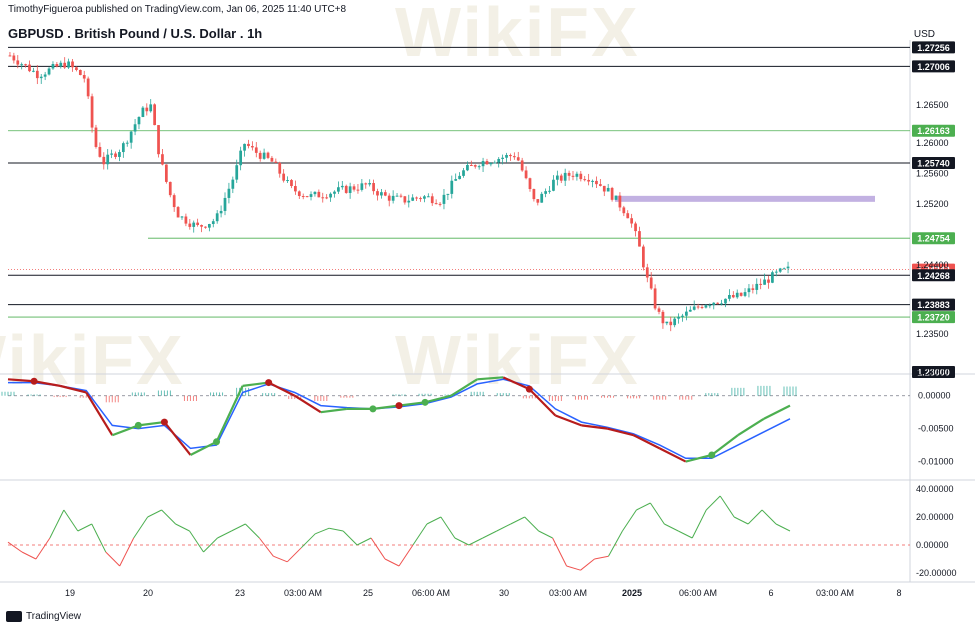  Describe the element at coordinates (148, 593) in the screenshot. I see `time-tick-label: 20` at that location.